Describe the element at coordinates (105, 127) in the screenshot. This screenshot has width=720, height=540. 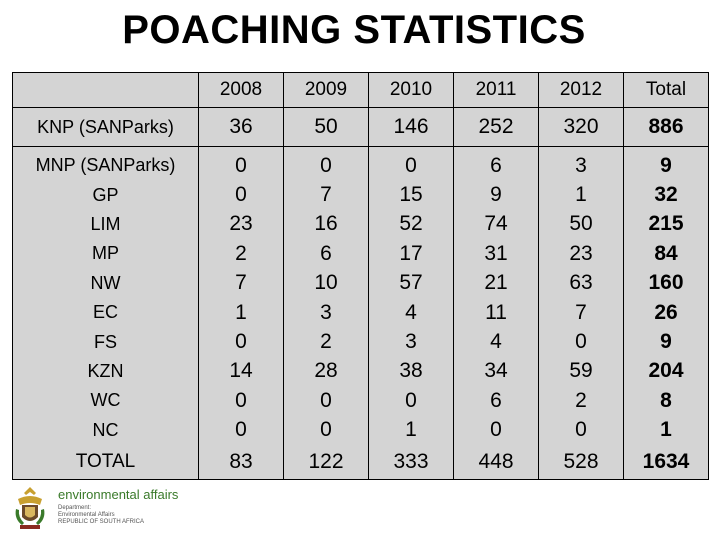
I see `row-label: KNP (SANParks)` at that location.